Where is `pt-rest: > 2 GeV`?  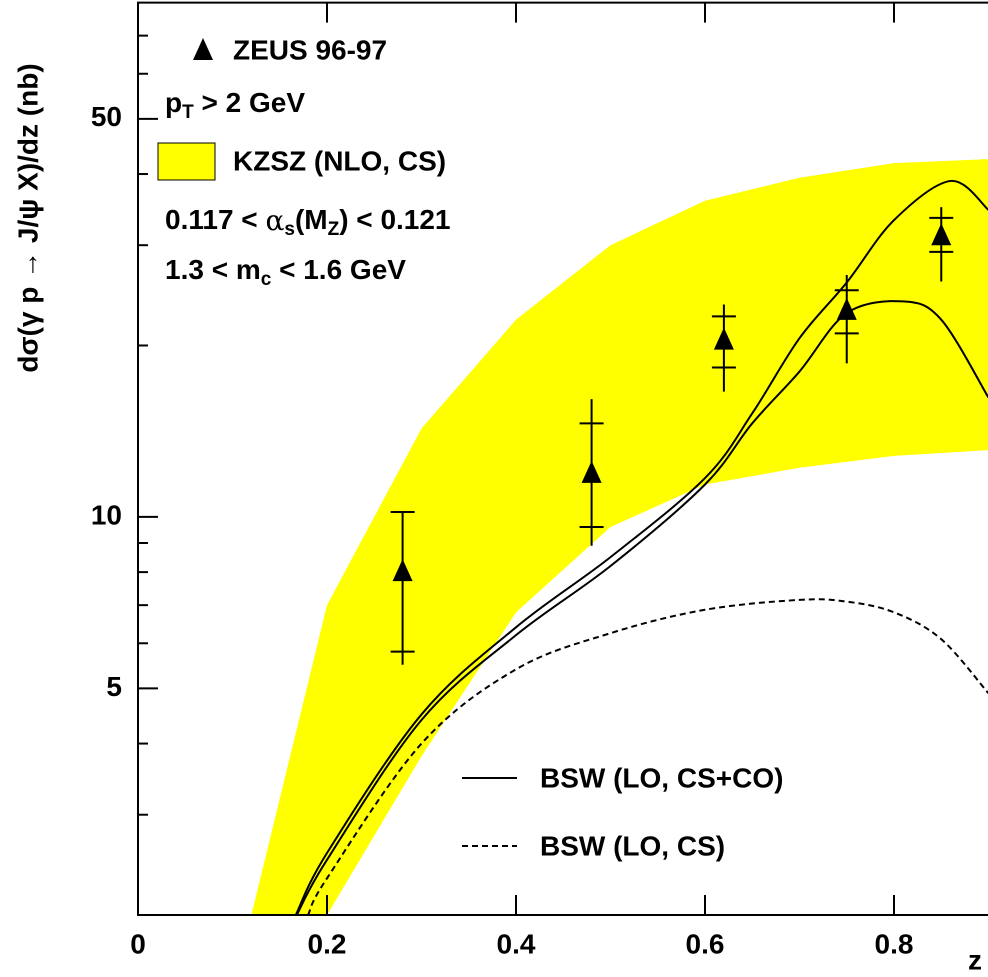
pt-rest: > 2 GeV is located at coordinates (250, 102).